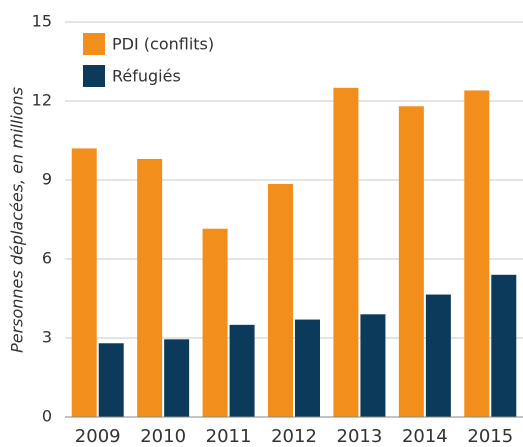 Image resolution: width=523 pixels, height=447 pixels. I want to click on y-tick-label: 15, so click(42, 21).